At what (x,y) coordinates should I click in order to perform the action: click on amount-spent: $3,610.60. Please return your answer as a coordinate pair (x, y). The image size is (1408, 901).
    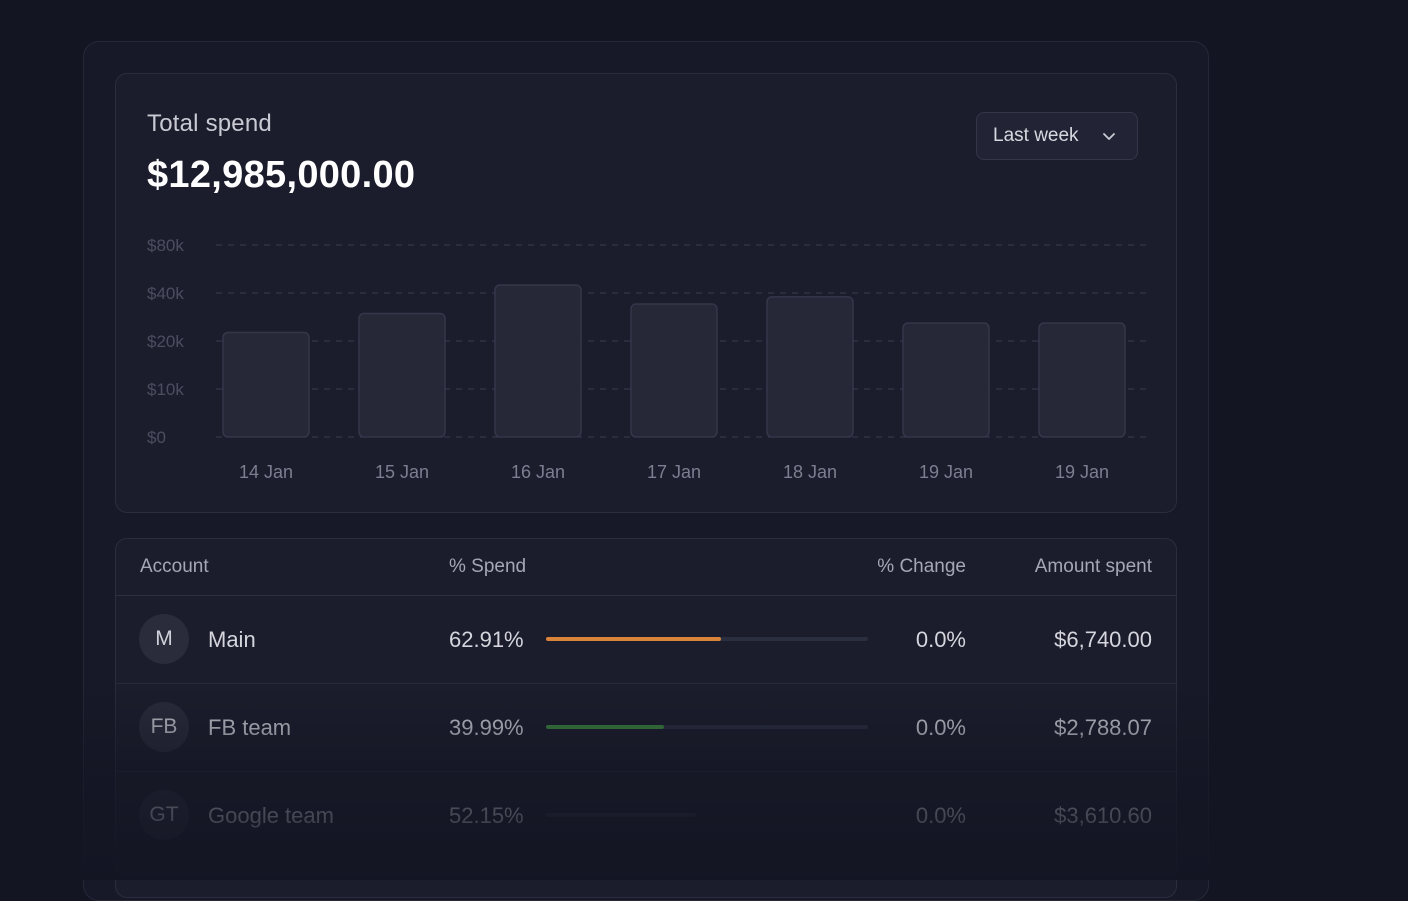
    Looking at the image, I should click on (1103, 815).